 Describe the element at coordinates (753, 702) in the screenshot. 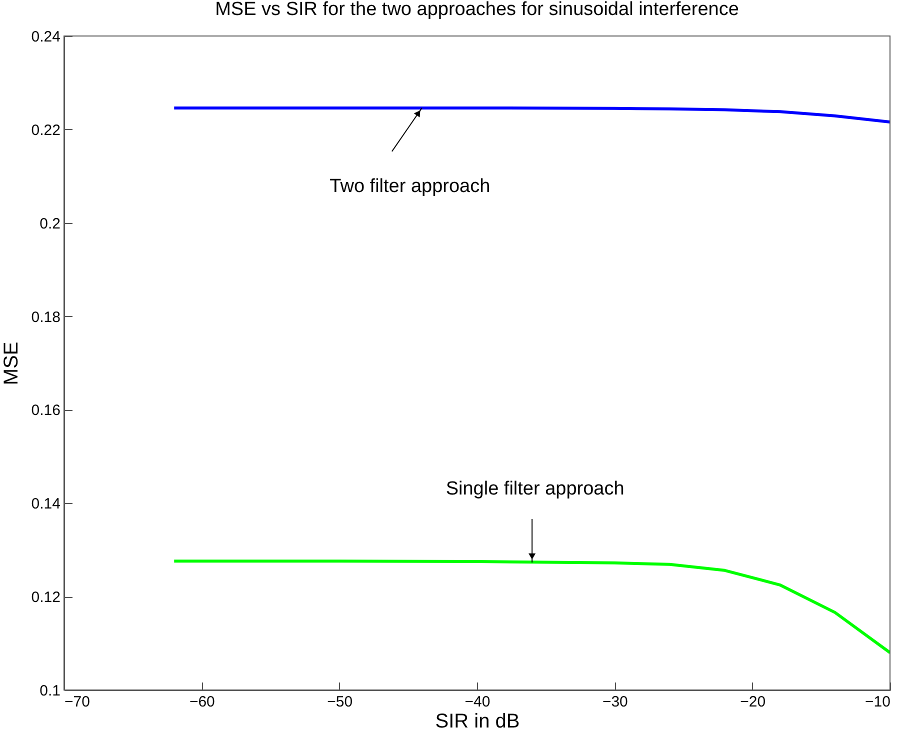

I see `x-tick-label: −20` at that location.